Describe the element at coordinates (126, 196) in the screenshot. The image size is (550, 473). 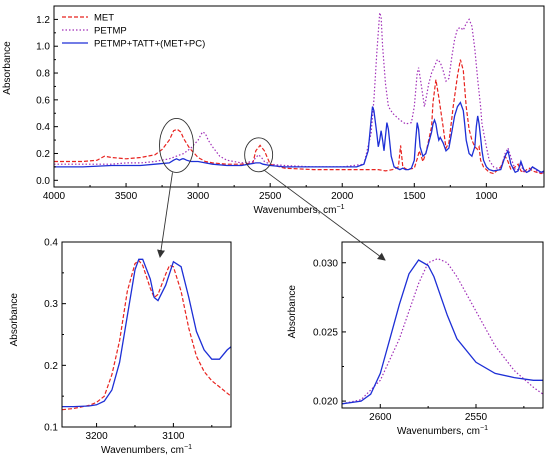
I see `x-tick-label: 3500` at that location.